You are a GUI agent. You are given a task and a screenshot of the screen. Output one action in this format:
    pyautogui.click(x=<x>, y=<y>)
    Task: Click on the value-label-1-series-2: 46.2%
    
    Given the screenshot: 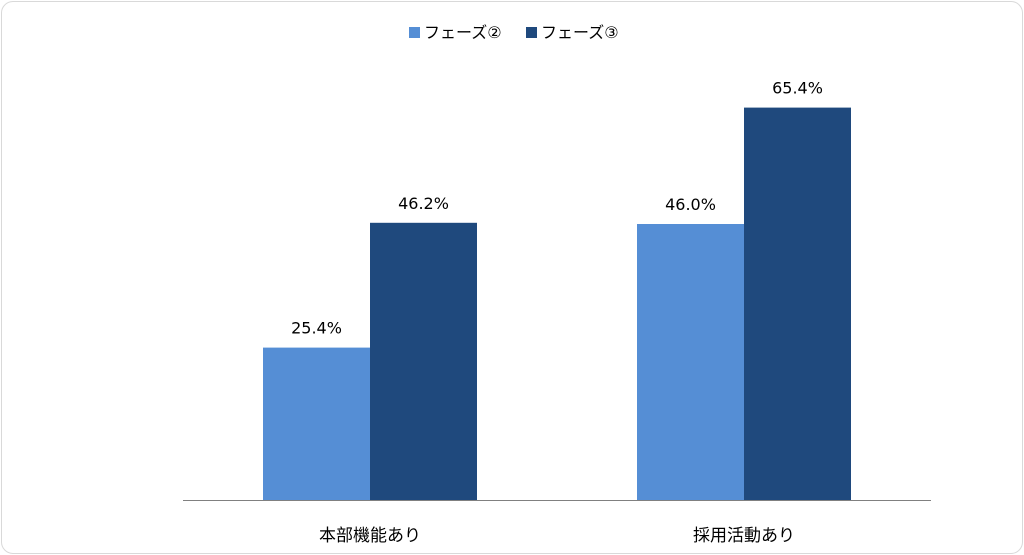 What is the action you would take?
    pyautogui.click(x=423, y=203)
    